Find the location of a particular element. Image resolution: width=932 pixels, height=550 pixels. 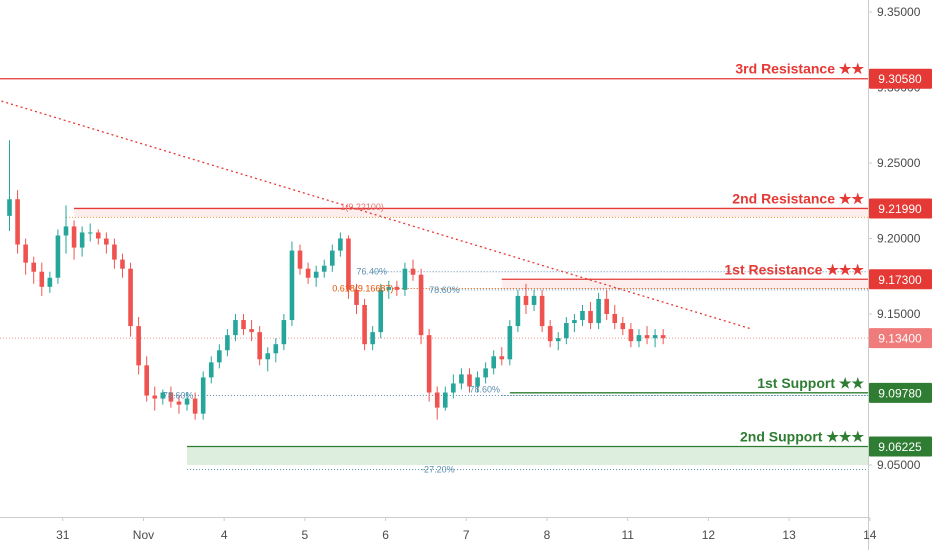

x-tick-label: 7 is located at coordinates (466, 535).